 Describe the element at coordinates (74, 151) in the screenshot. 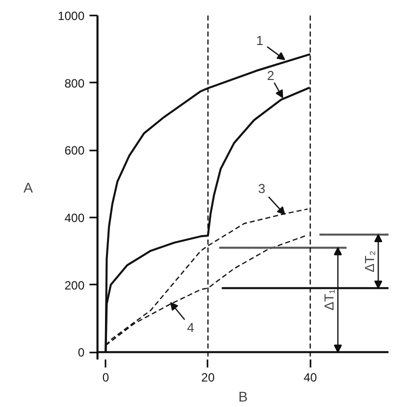

I see `y-tick-label: 600` at that location.